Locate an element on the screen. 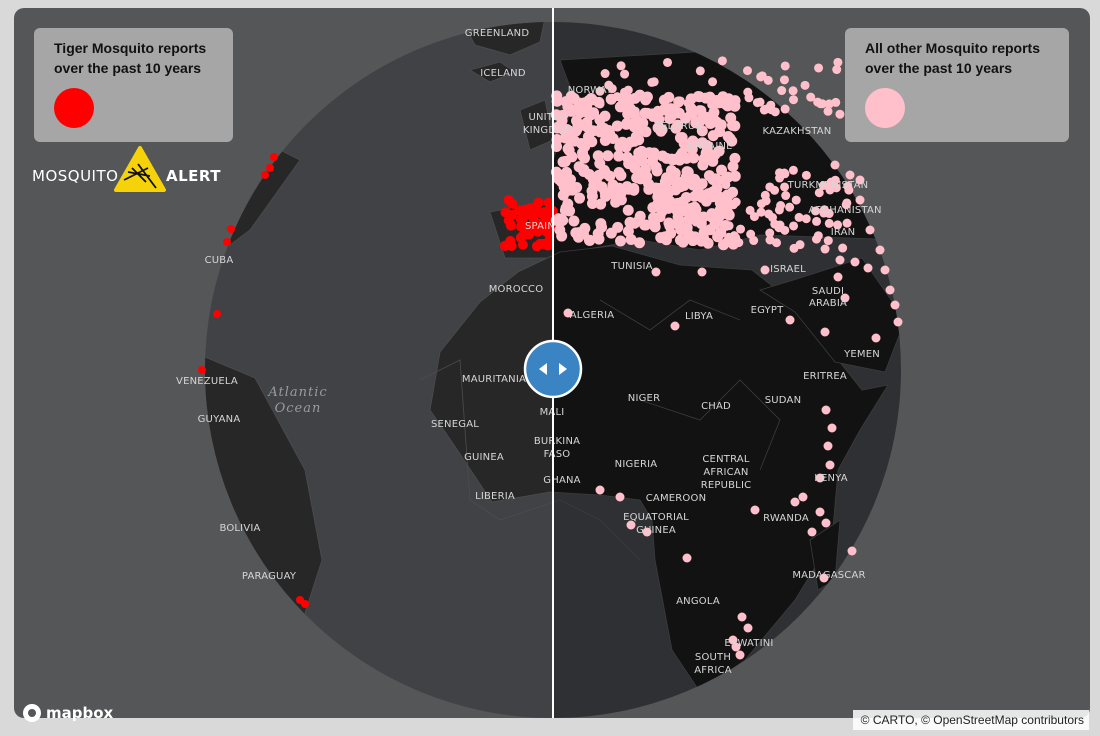 This screenshot has width=1100, height=736. handle-circle is located at coordinates (553, 369).